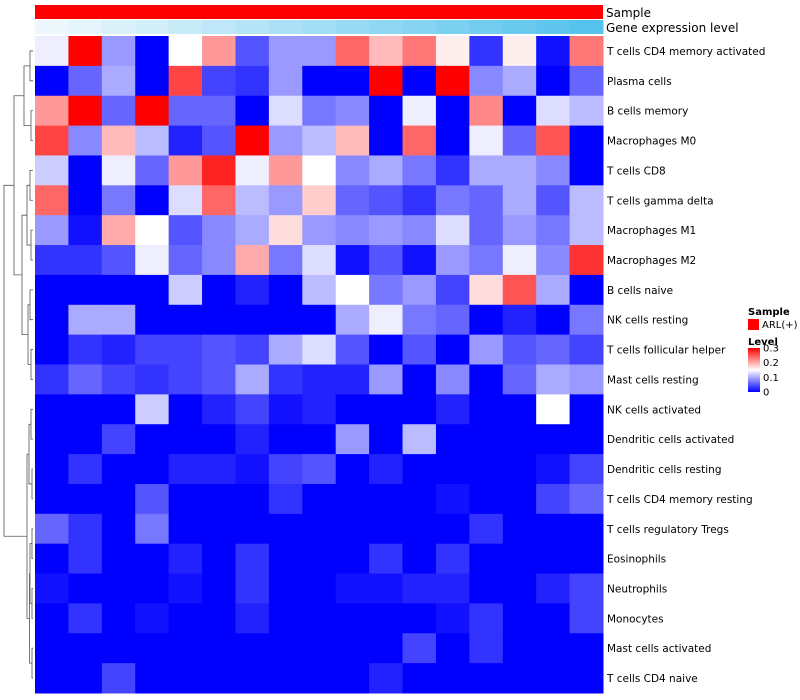 The width and height of the screenshot is (800, 700). What do you see at coordinates (319, 12) in the screenshot?
I see `sample-annotation-bar` at bounding box center [319, 12].